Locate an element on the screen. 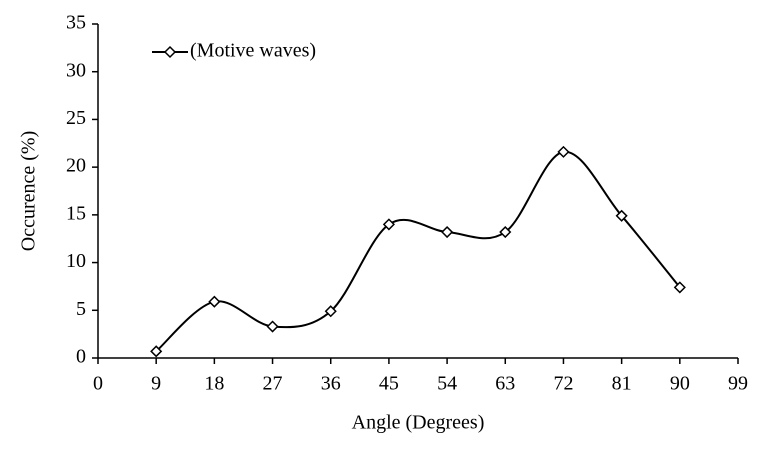 The width and height of the screenshot is (760, 456). x-axis-title: Angle (Degrees) is located at coordinates (418, 423).